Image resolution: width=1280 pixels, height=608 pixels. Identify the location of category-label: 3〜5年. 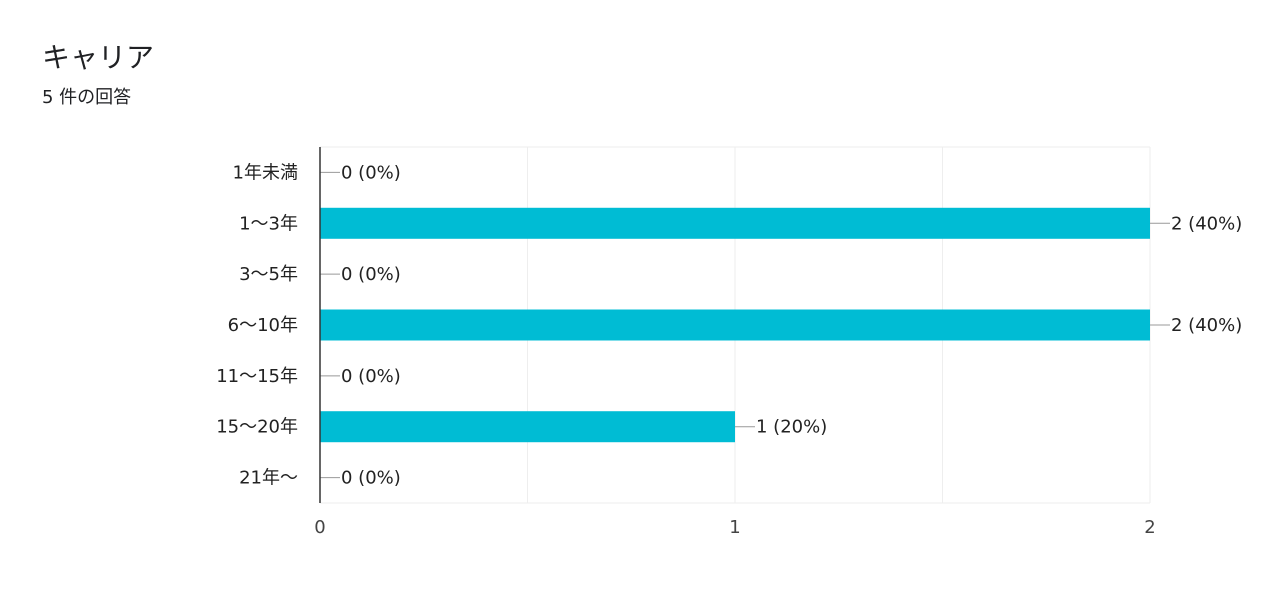
(268, 274).